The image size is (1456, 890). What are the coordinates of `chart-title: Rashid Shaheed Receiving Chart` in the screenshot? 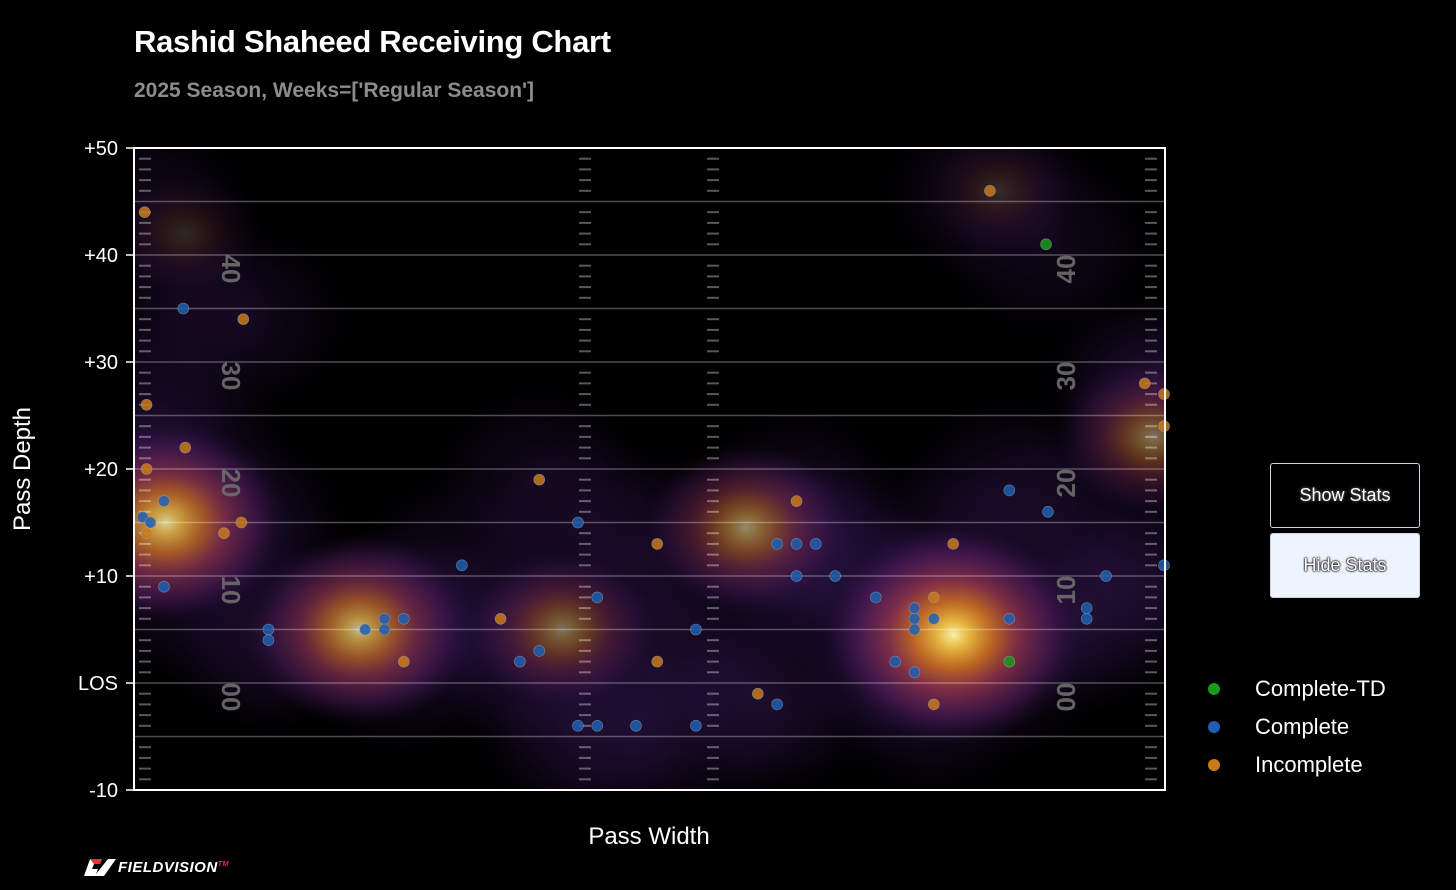 It's located at (372, 41).